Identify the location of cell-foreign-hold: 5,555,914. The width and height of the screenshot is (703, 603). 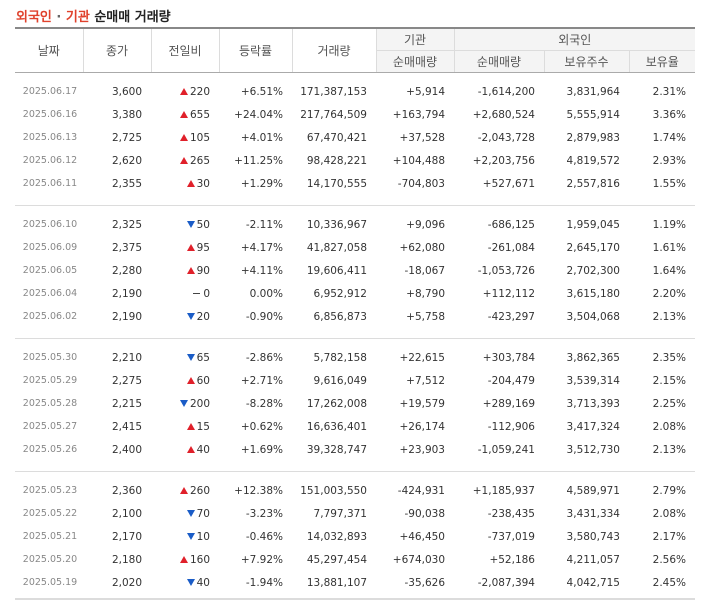
(593, 114).